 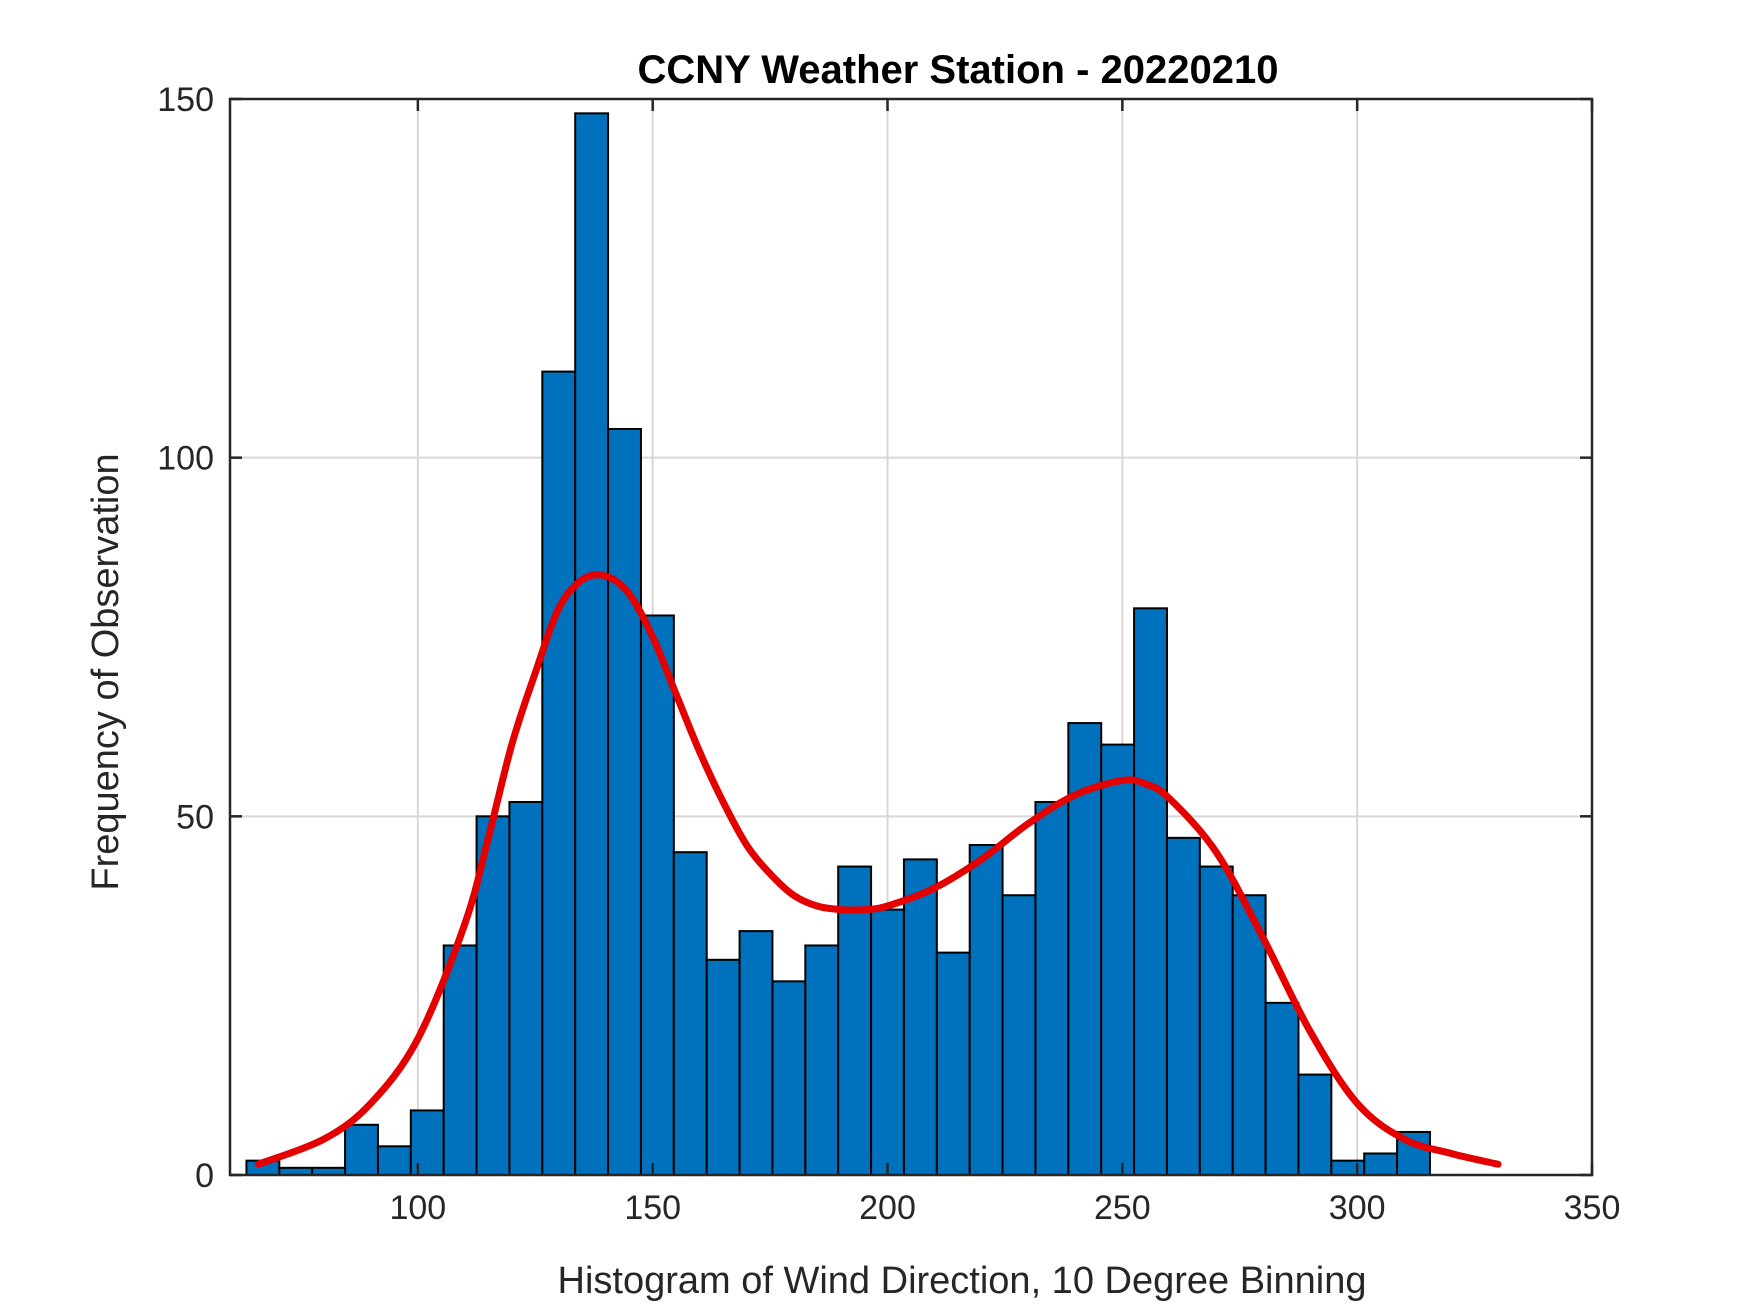 I want to click on x-tick-label: 100, so click(x=417, y=1208).